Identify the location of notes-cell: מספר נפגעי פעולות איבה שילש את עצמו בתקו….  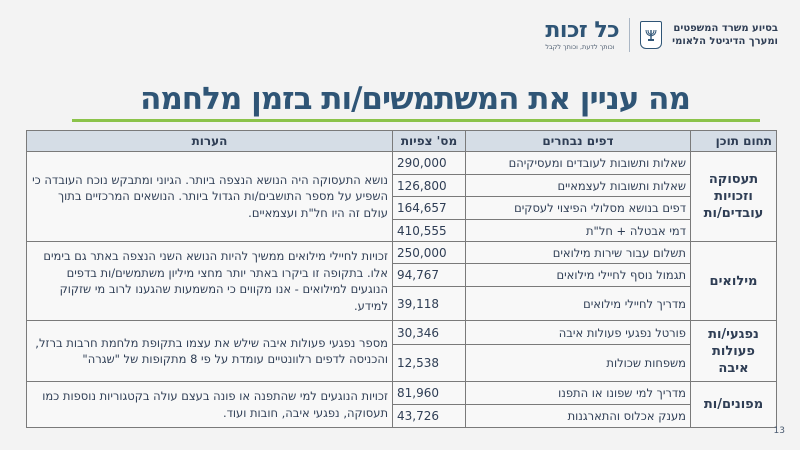
(209, 351).